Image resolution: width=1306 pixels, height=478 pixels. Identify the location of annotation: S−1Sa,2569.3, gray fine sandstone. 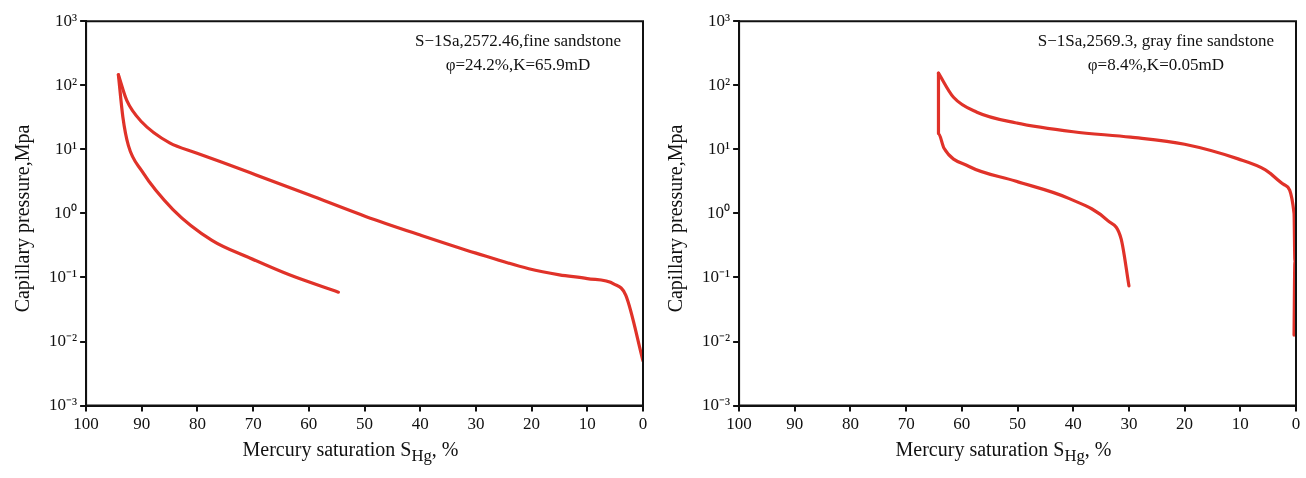
(1156, 41).